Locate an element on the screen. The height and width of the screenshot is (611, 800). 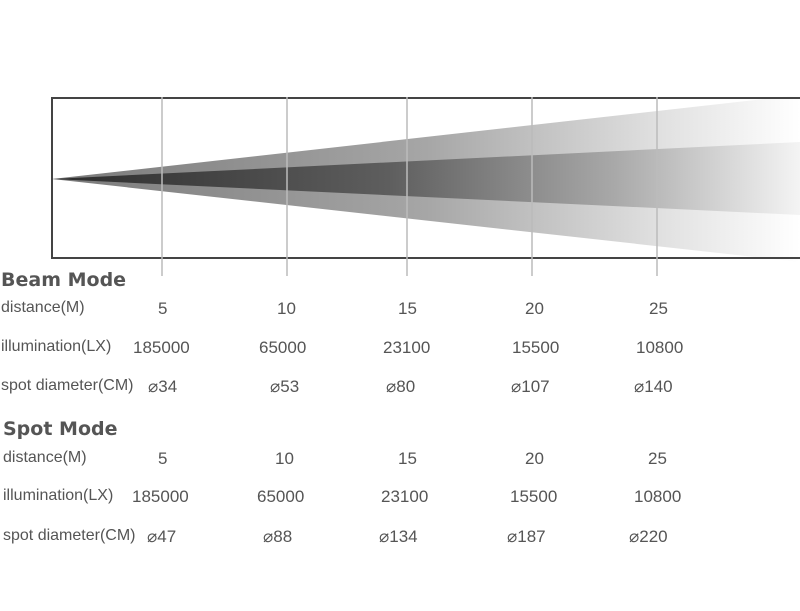
spot-spot-diameter-value: ⌀187 is located at coordinates (526, 536).